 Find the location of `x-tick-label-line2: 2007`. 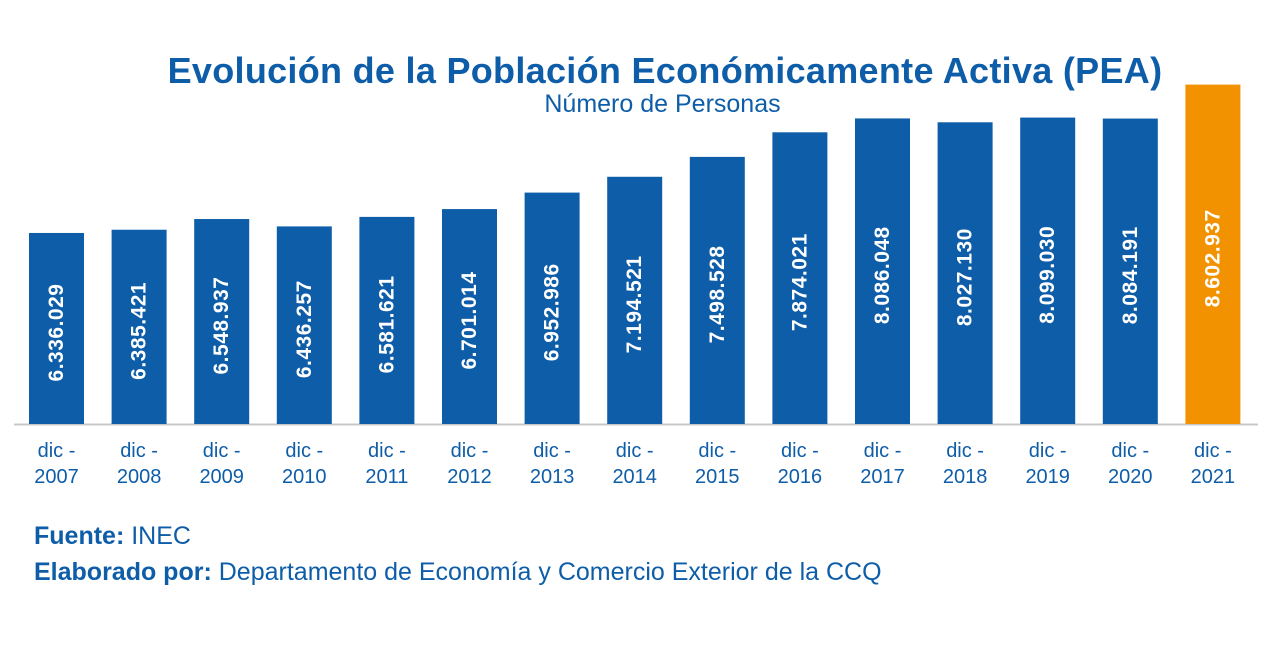

x-tick-label-line2: 2007 is located at coordinates (56, 477).